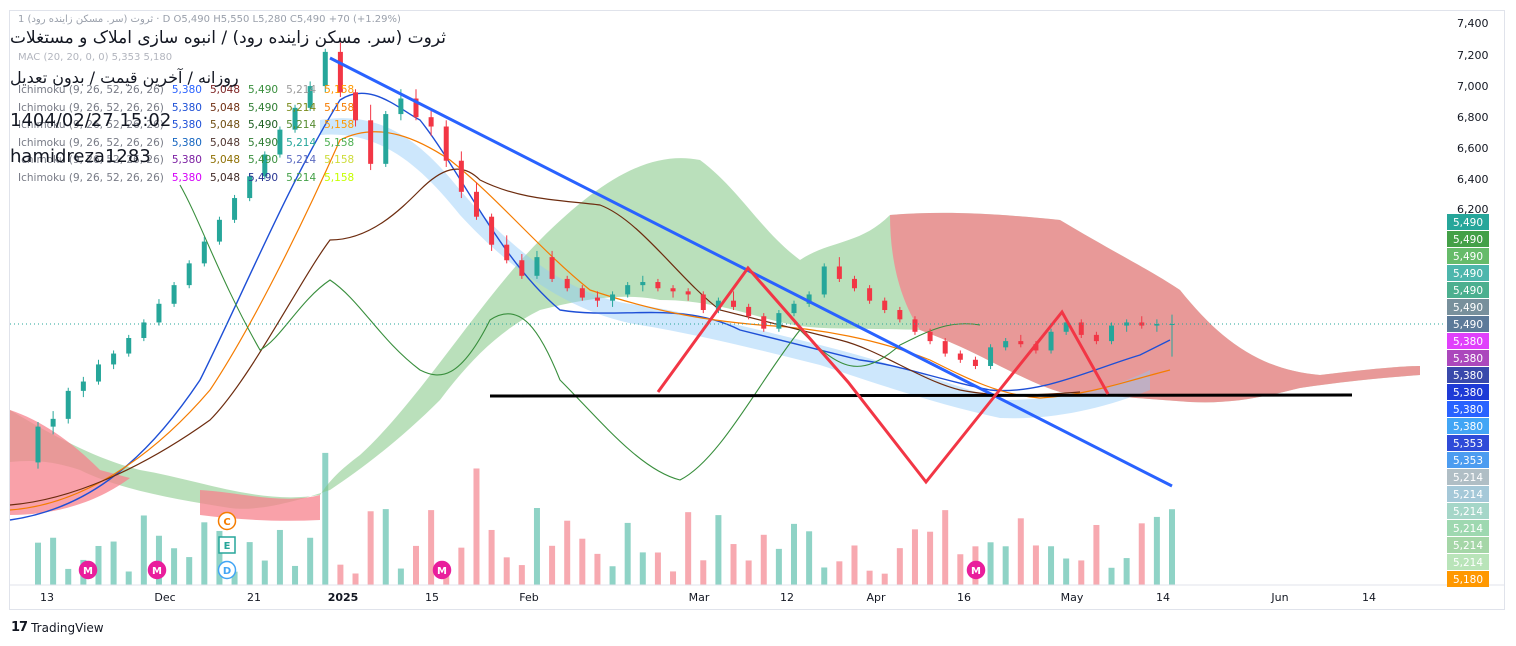 The image size is (1516, 646). Describe the element at coordinates (699, 597) in the screenshot. I see `time-tick: Mar` at that location.